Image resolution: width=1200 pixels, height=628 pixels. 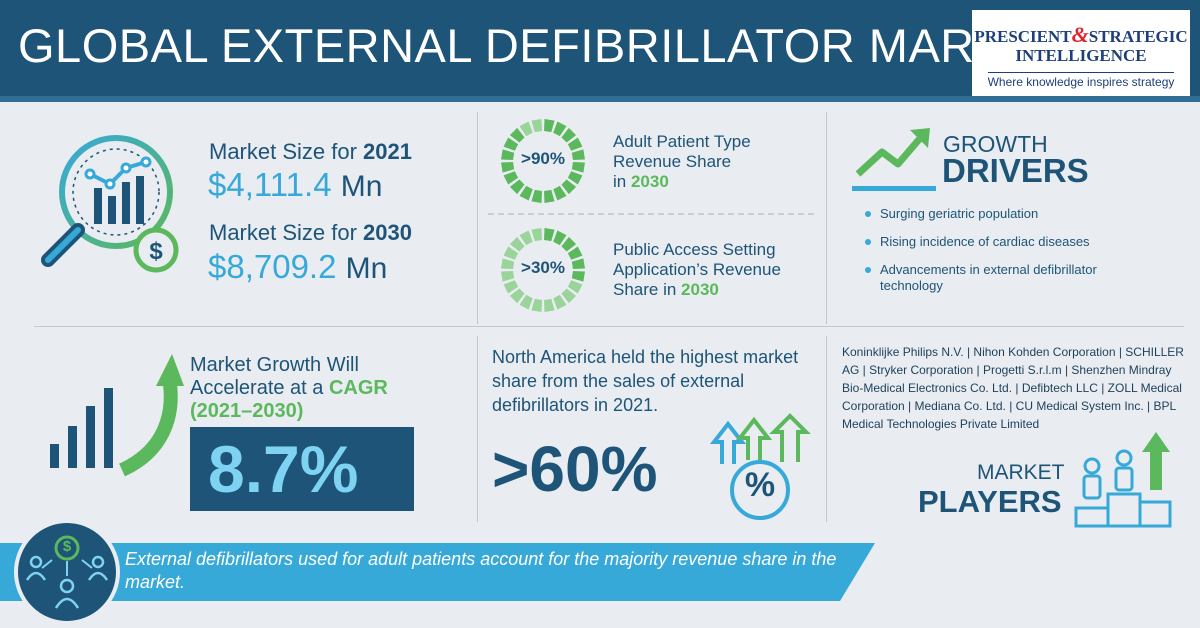 What do you see at coordinates (622, 181) in the screenshot?
I see `adult-share-line3-prefix: in` at bounding box center [622, 181].